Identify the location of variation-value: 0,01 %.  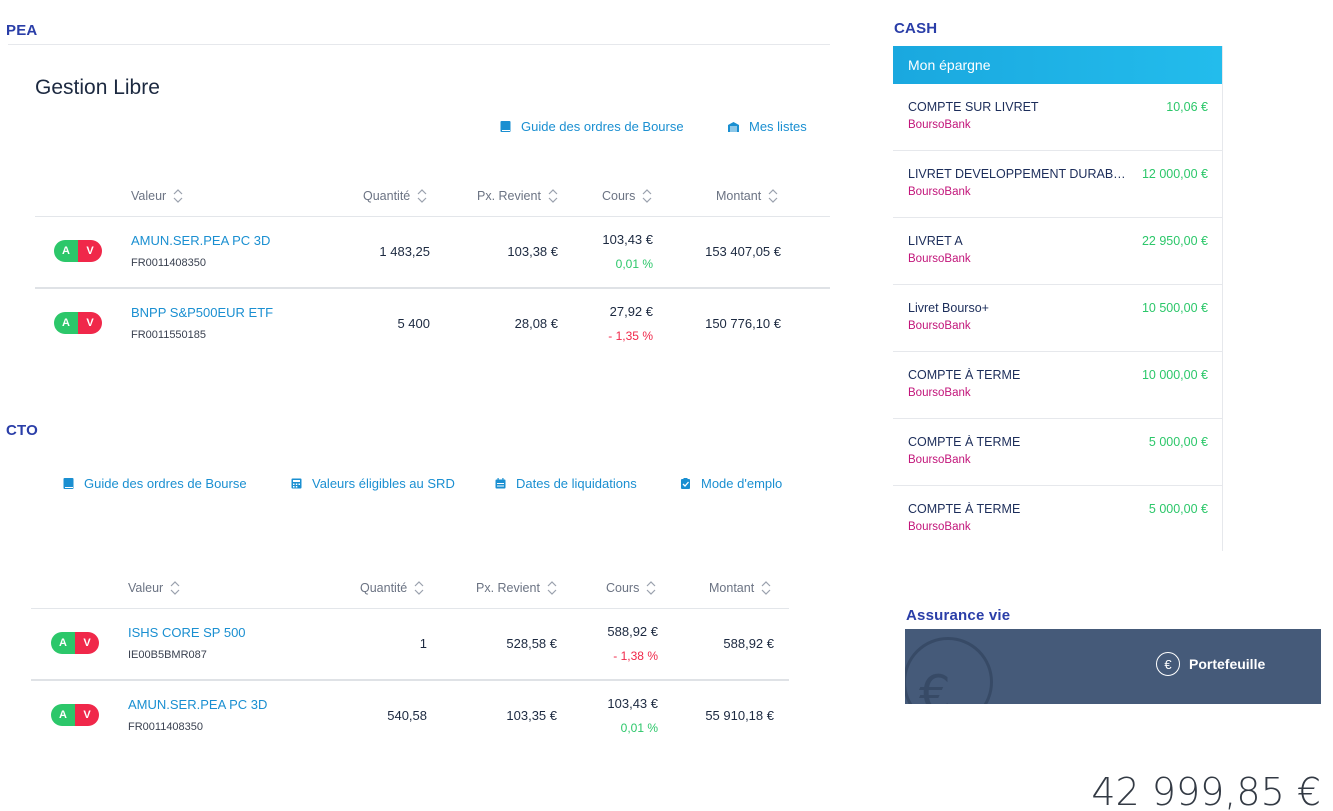
(639, 728).